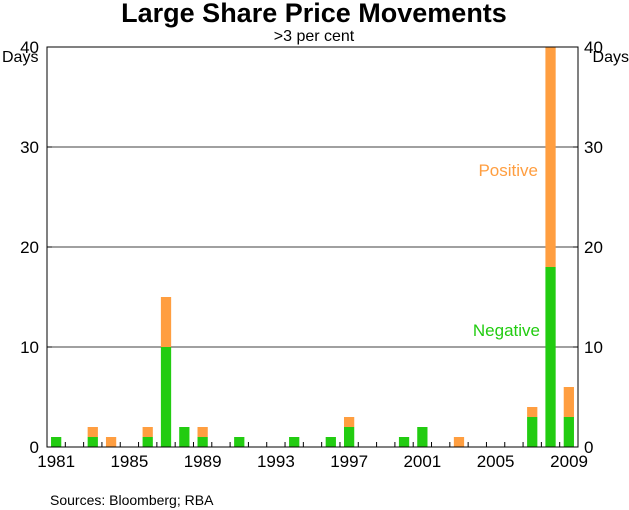  Describe the element at coordinates (111, 442) in the screenshot. I see `bar-positive-1984` at that location.